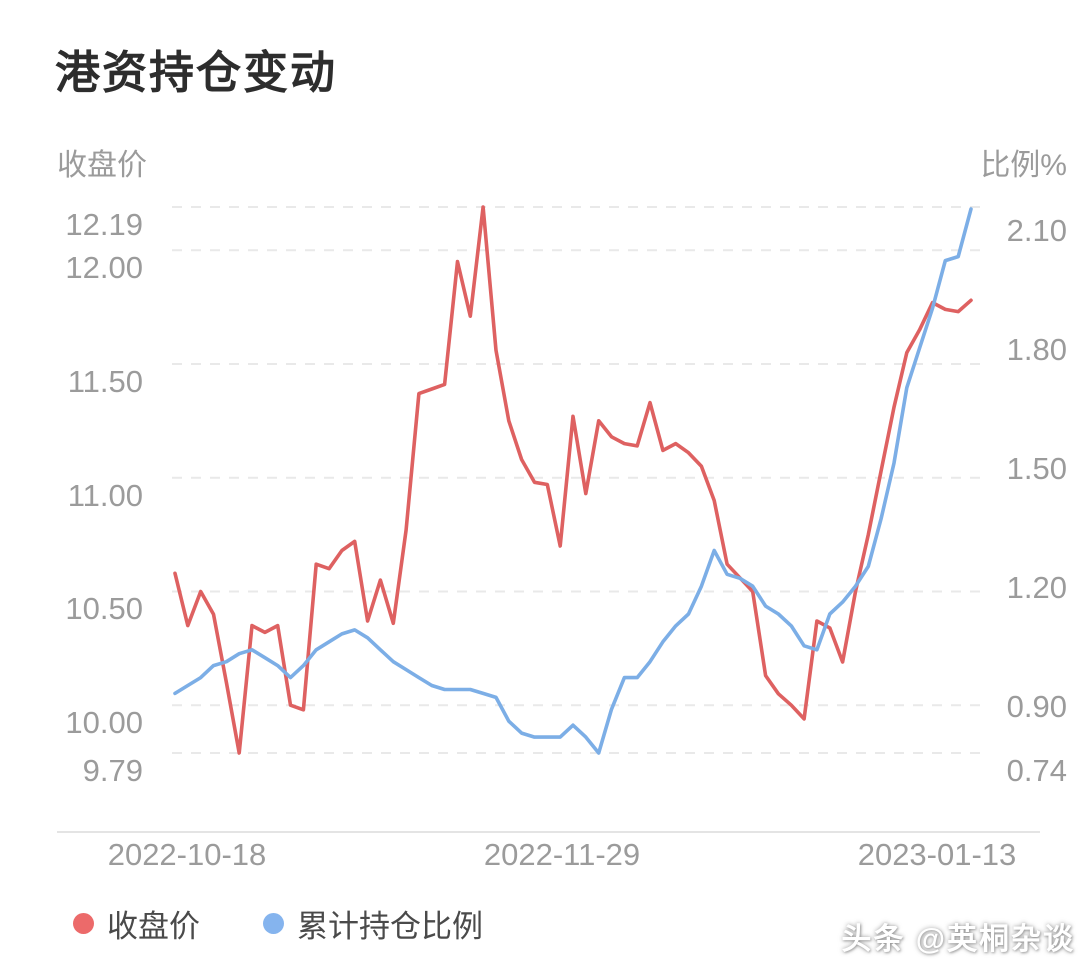  I want to click on left-tick-label: 10.00, so click(104, 723).